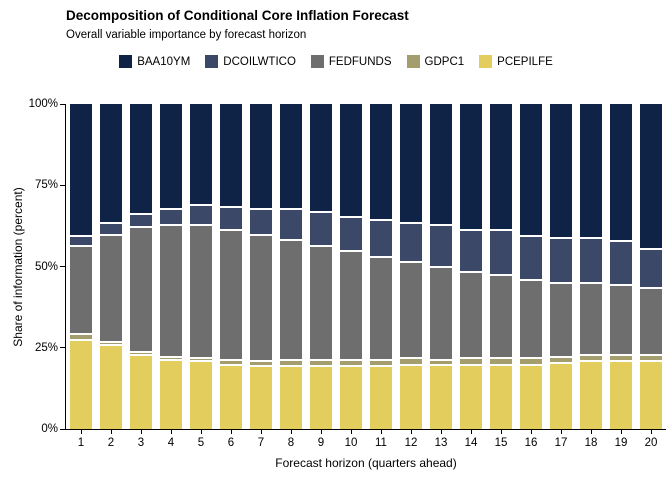  Describe the element at coordinates (621, 439) in the screenshot. I see `x-tick-cell: 19` at that location.